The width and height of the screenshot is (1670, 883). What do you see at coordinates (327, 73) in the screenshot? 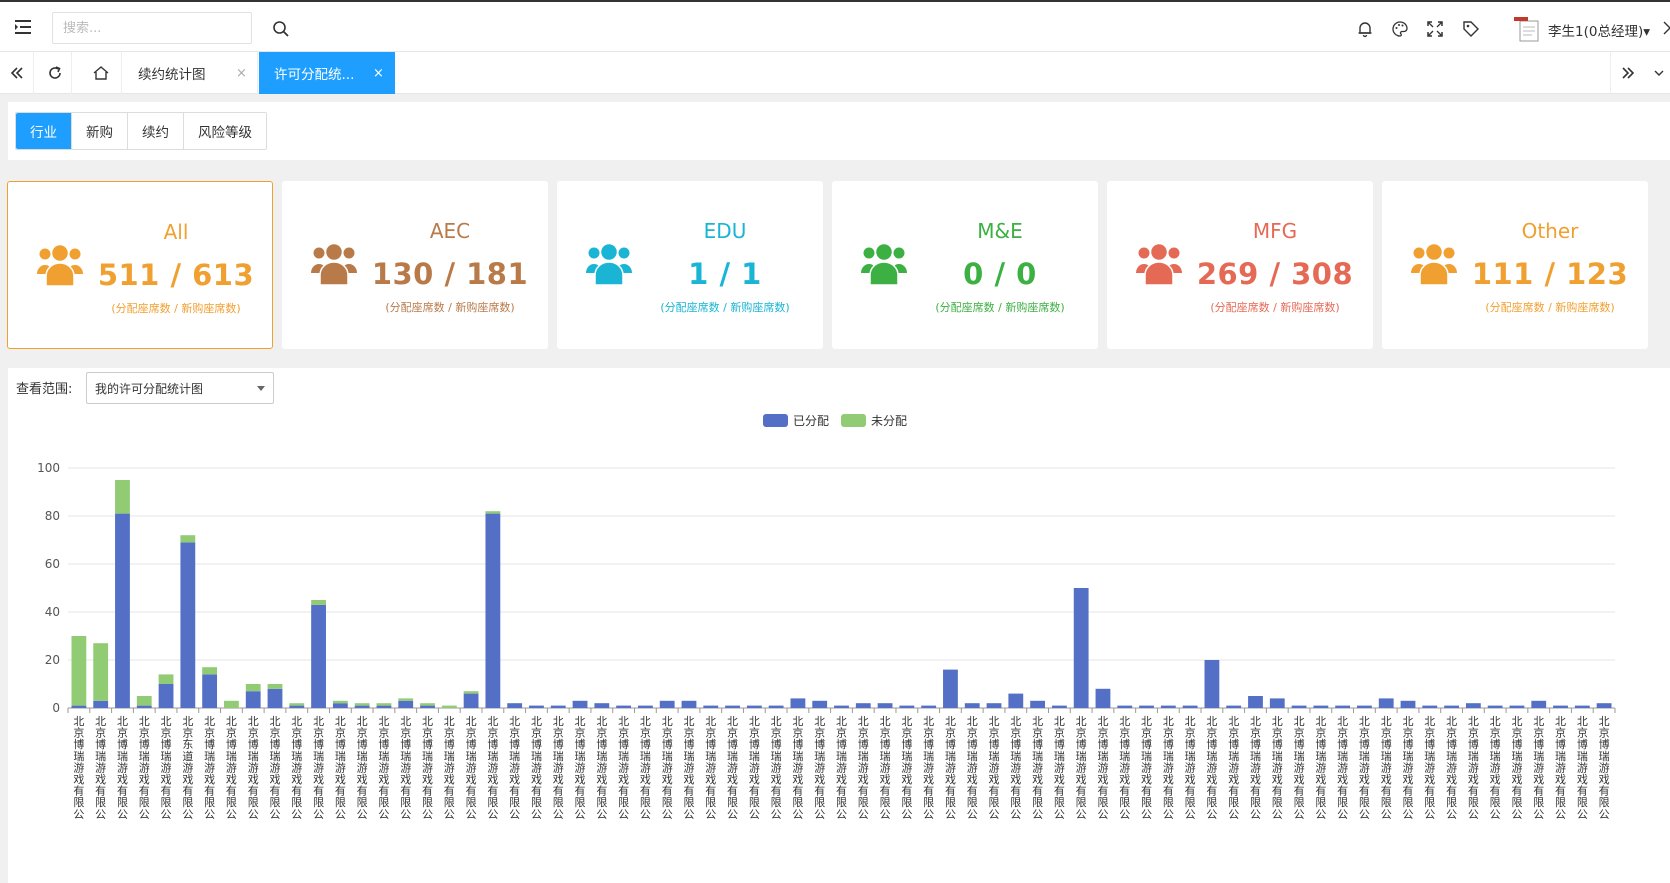
I see `tab-license-allocation: 许可分配统... ×` at bounding box center [327, 73].